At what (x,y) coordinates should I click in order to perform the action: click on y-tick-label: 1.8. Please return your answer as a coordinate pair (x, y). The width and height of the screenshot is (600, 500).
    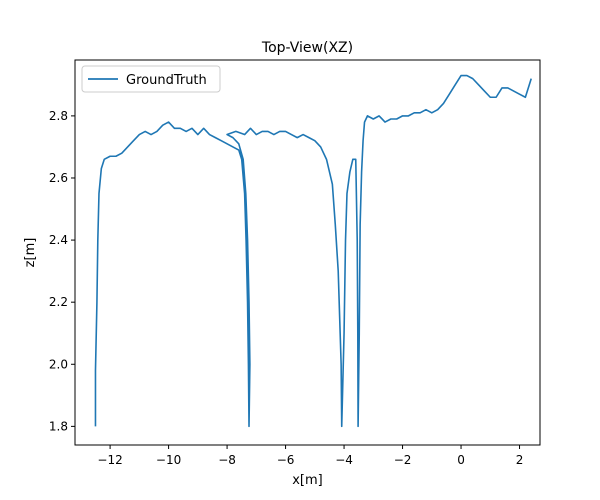
    Looking at the image, I should click on (58, 426).